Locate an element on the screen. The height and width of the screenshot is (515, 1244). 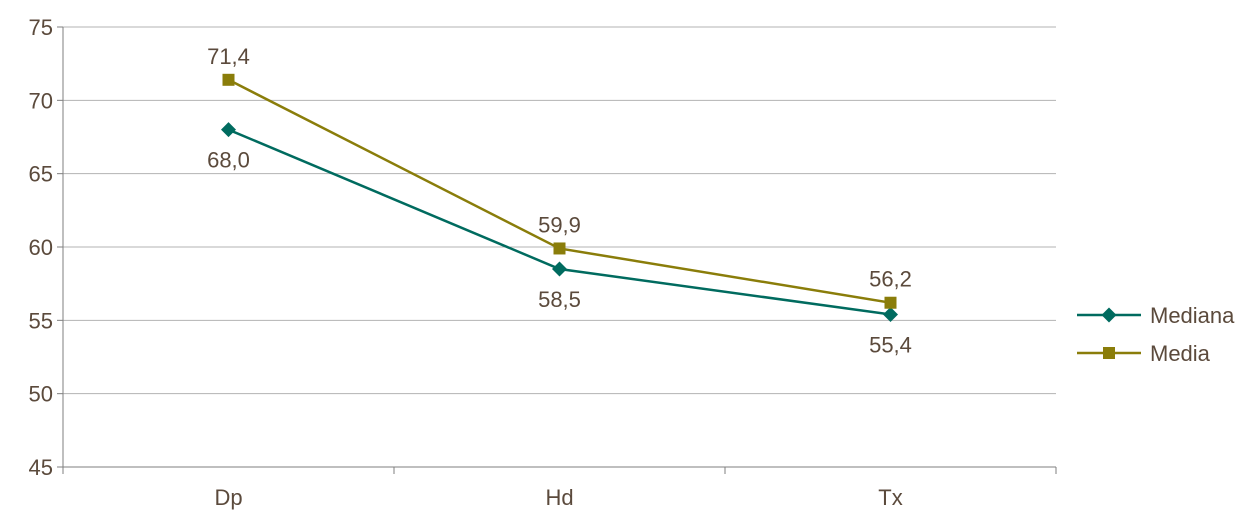
y-tick-label: 60 is located at coordinates (41, 247).